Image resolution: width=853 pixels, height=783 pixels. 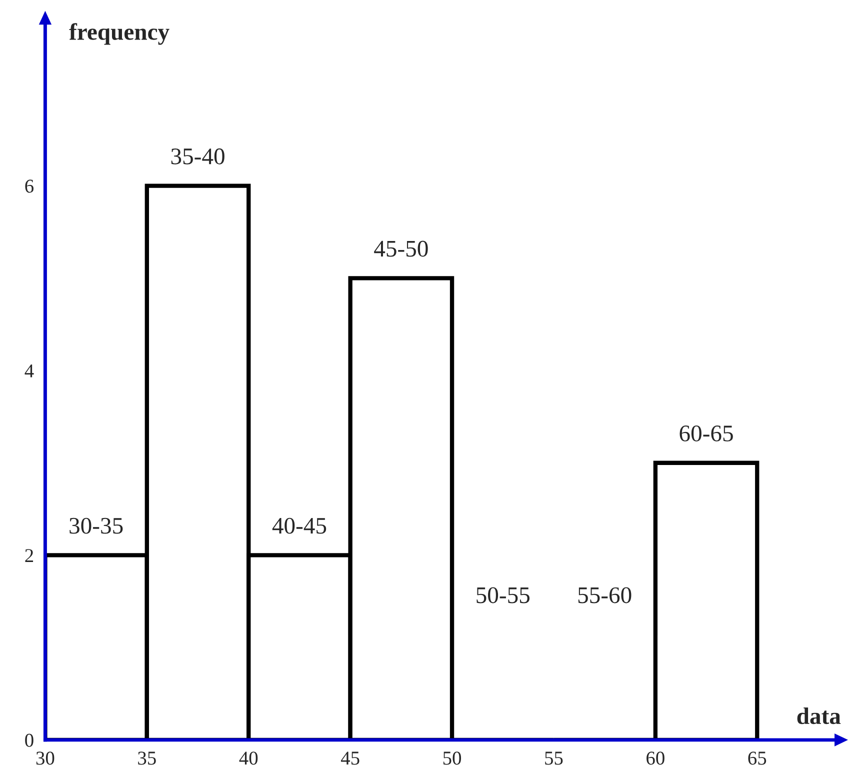 I want to click on x-tick-label: 60, so click(x=655, y=758).